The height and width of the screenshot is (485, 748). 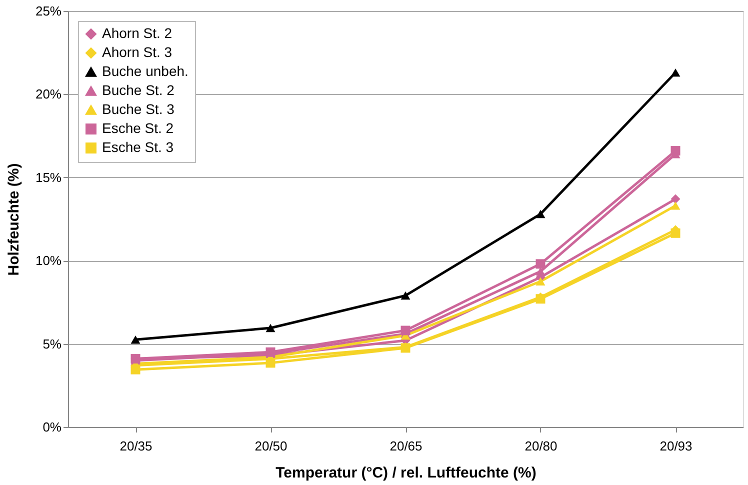 What do you see at coordinates (138, 109) in the screenshot?
I see `legend-label: Buche St. 3` at bounding box center [138, 109].